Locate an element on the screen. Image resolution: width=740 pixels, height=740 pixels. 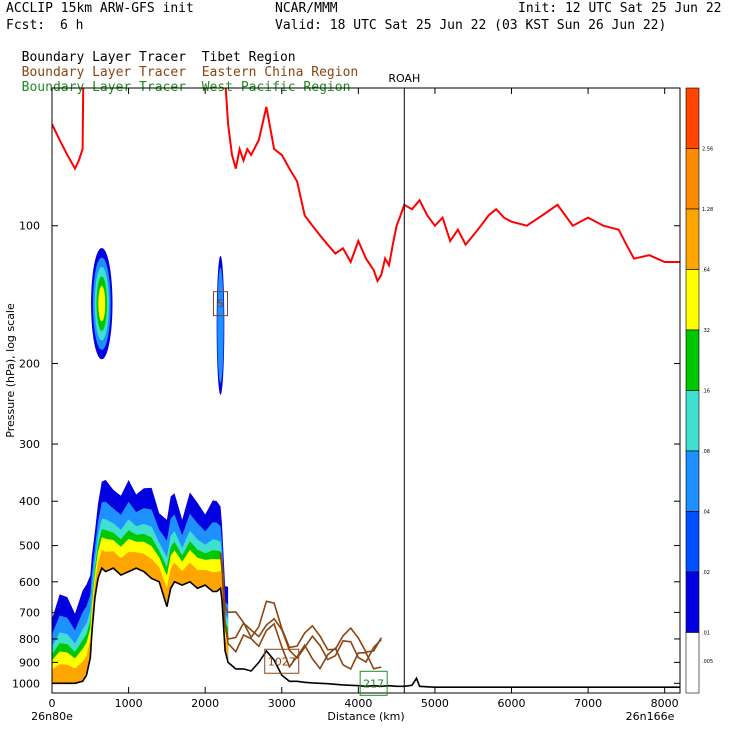
legend-tibet-label: Boundary Layer Tracer is located at coordinates (104, 57).